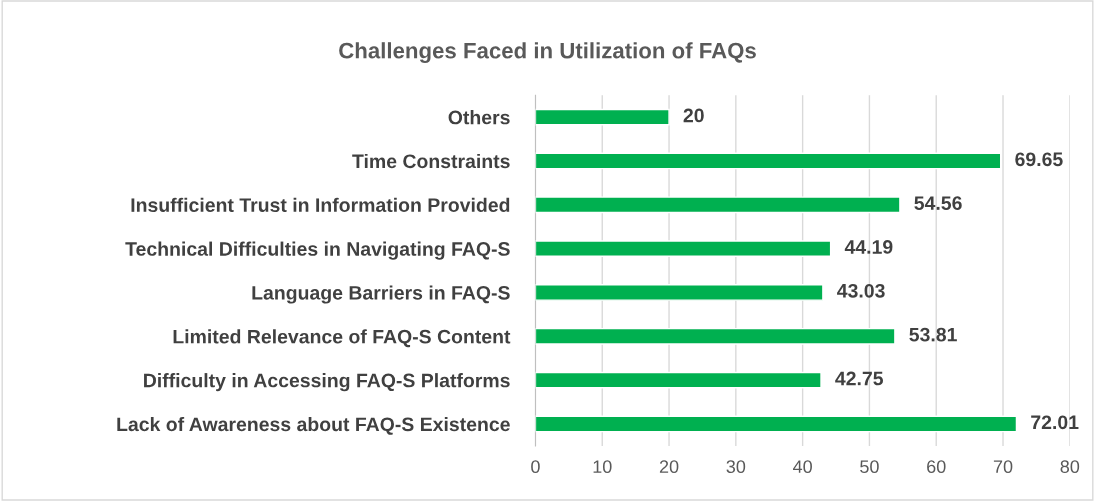  What do you see at coordinates (313, 425) in the screenshot?
I see `y-tick-label: Lack of Awareness about FAQ-S Existence` at bounding box center [313, 425].